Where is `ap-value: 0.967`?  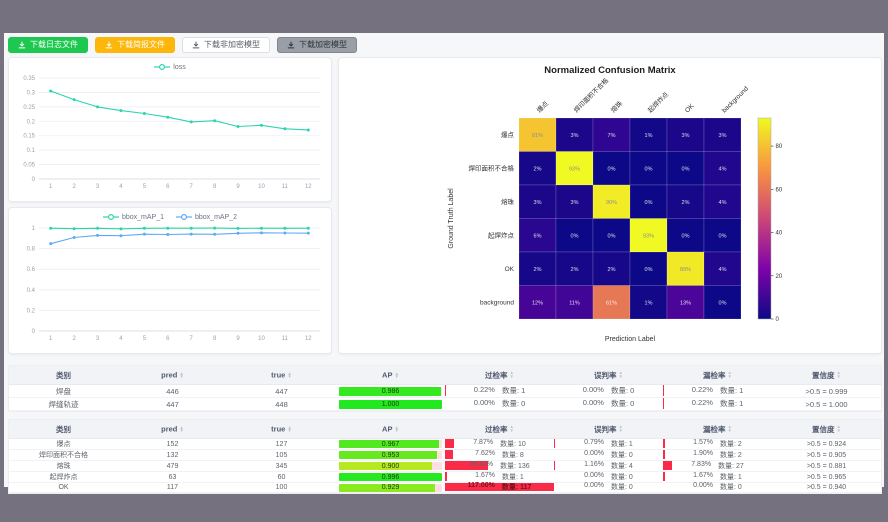
ap-value: 0.967 is located at coordinates (390, 444).